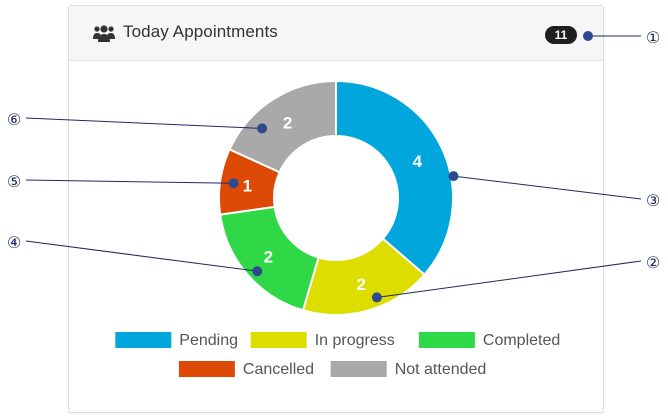 Image resolution: width=668 pixels, height=416 pixels. What do you see at coordinates (360, 284) in the screenshot?
I see `slice-value-in-progress: 2` at bounding box center [360, 284].